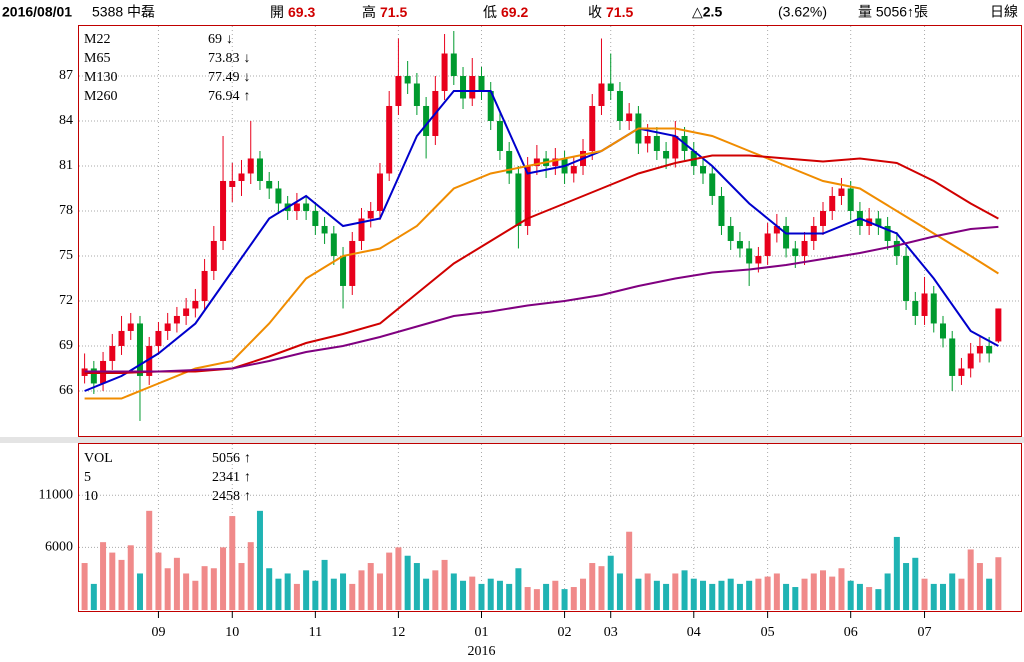 This screenshot has width=1024, height=662. What do you see at coordinates (619, 12) in the screenshot?
I see `field-value: 71.5` at bounding box center [619, 12].